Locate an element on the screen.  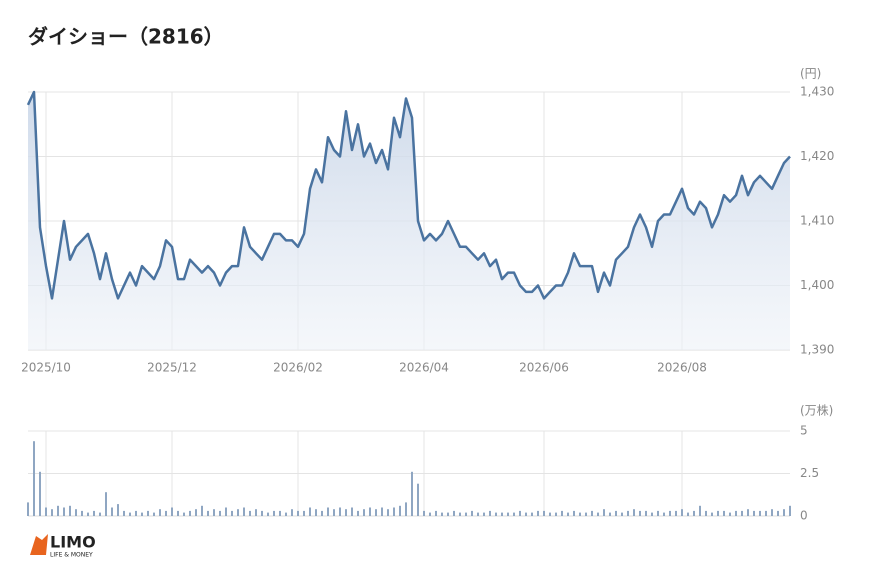
x-tick-label: 2026/02 is located at coordinates (298, 368).